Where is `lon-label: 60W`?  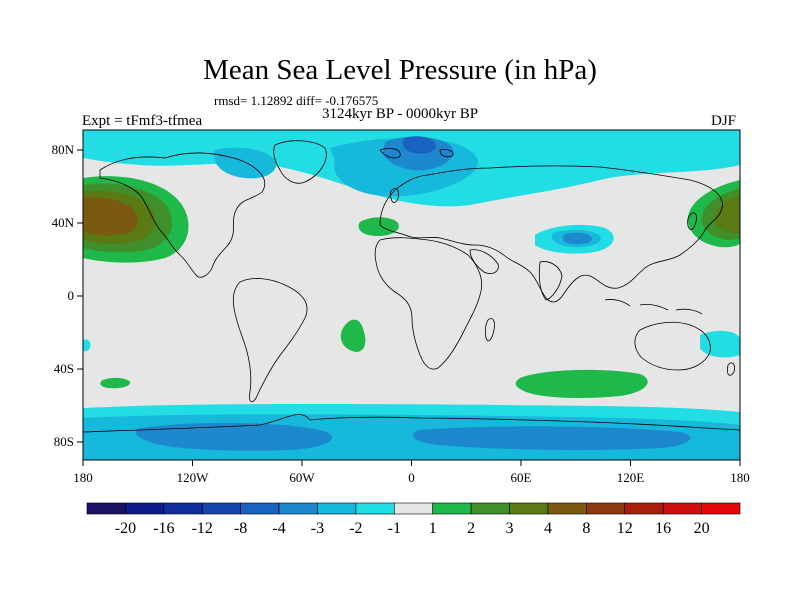
lon-label: 60W is located at coordinates (302, 477).